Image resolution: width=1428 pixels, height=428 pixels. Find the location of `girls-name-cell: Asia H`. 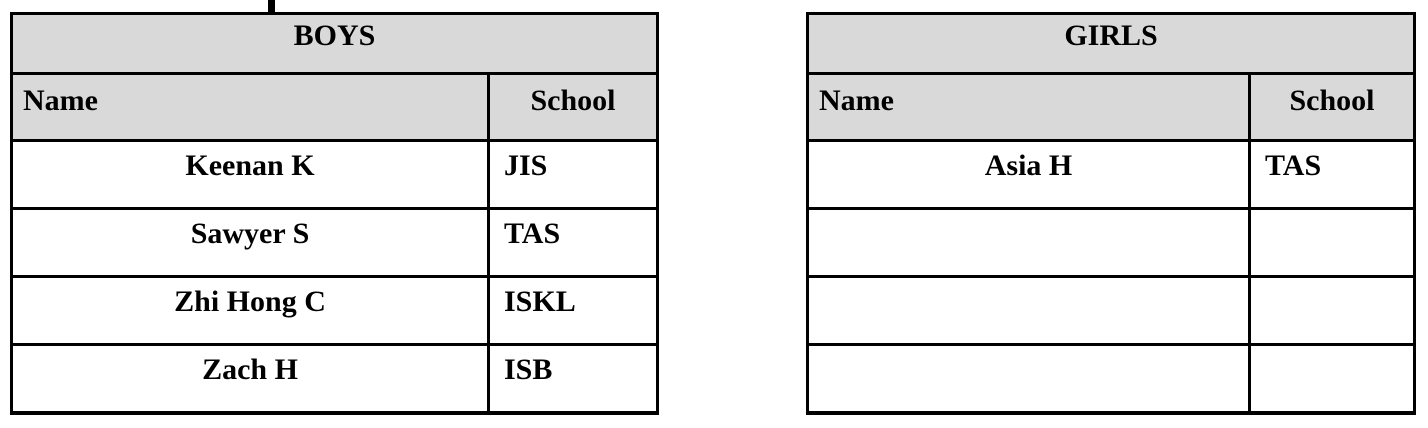

girls-name-cell: Asia H is located at coordinates (1028, 174).